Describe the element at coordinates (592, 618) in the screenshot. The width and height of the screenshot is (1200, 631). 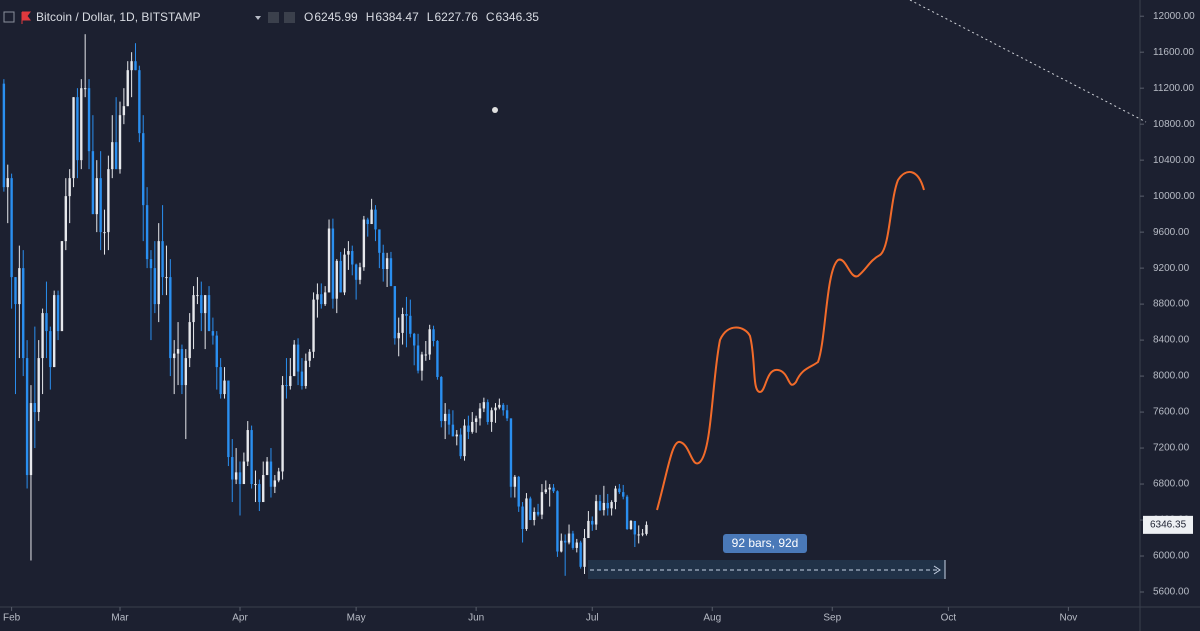
I see `x-tick-label: Jul` at that location.